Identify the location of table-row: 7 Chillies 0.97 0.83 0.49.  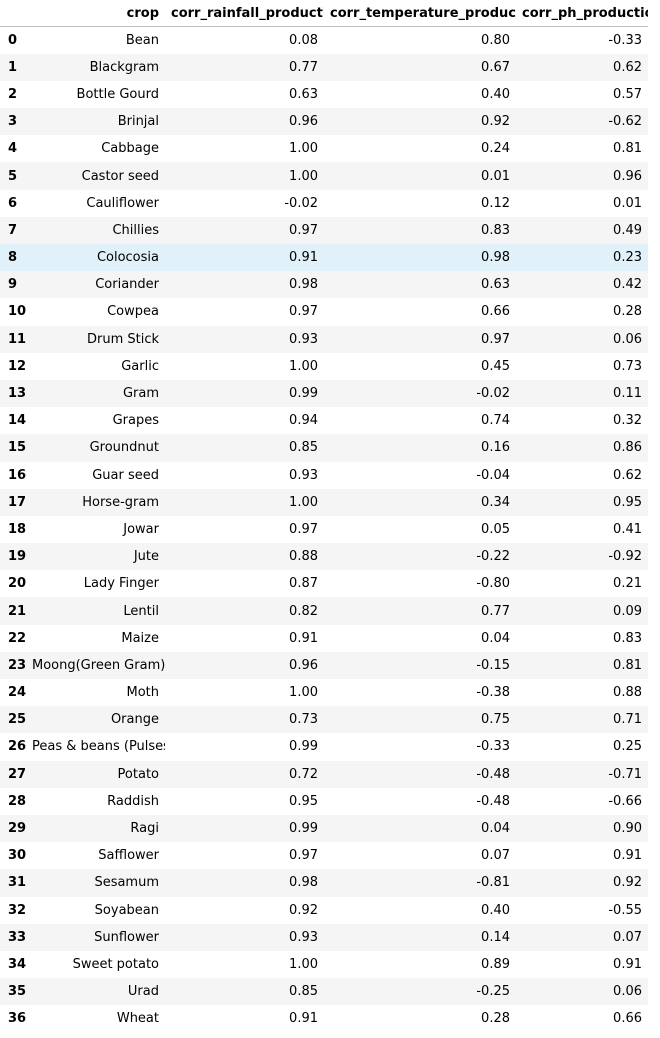
(324, 230).